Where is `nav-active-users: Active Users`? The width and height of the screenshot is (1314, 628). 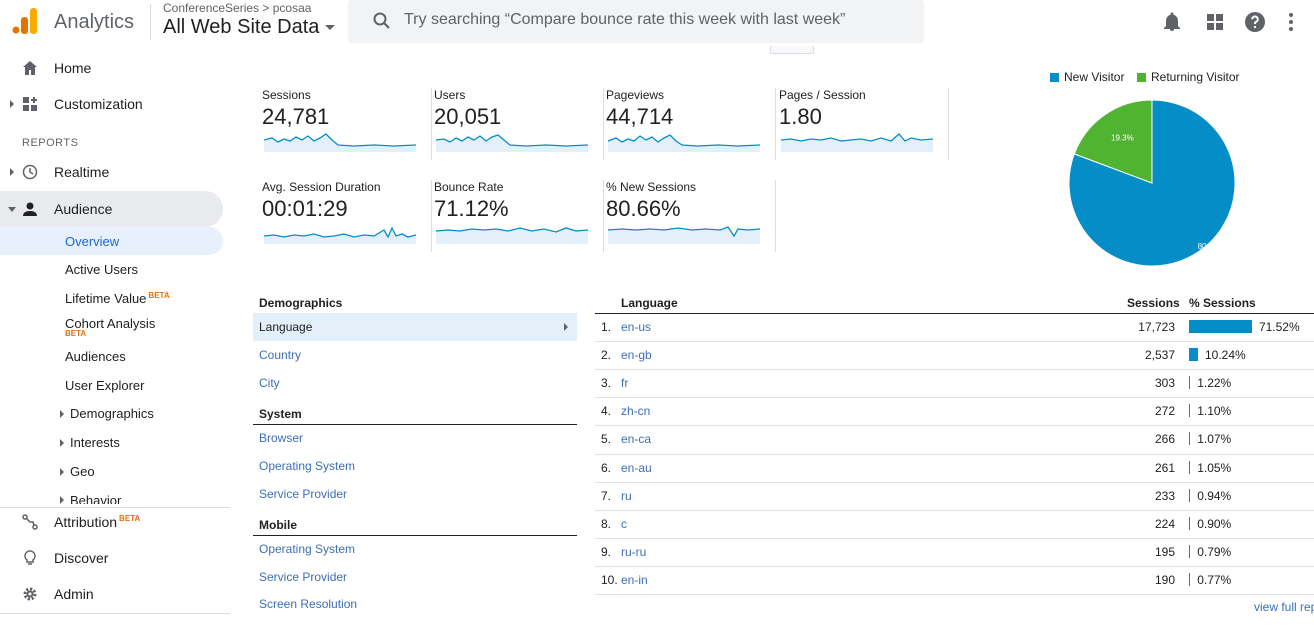 nav-active-users: Active Users is located at coordinates (101, 269).